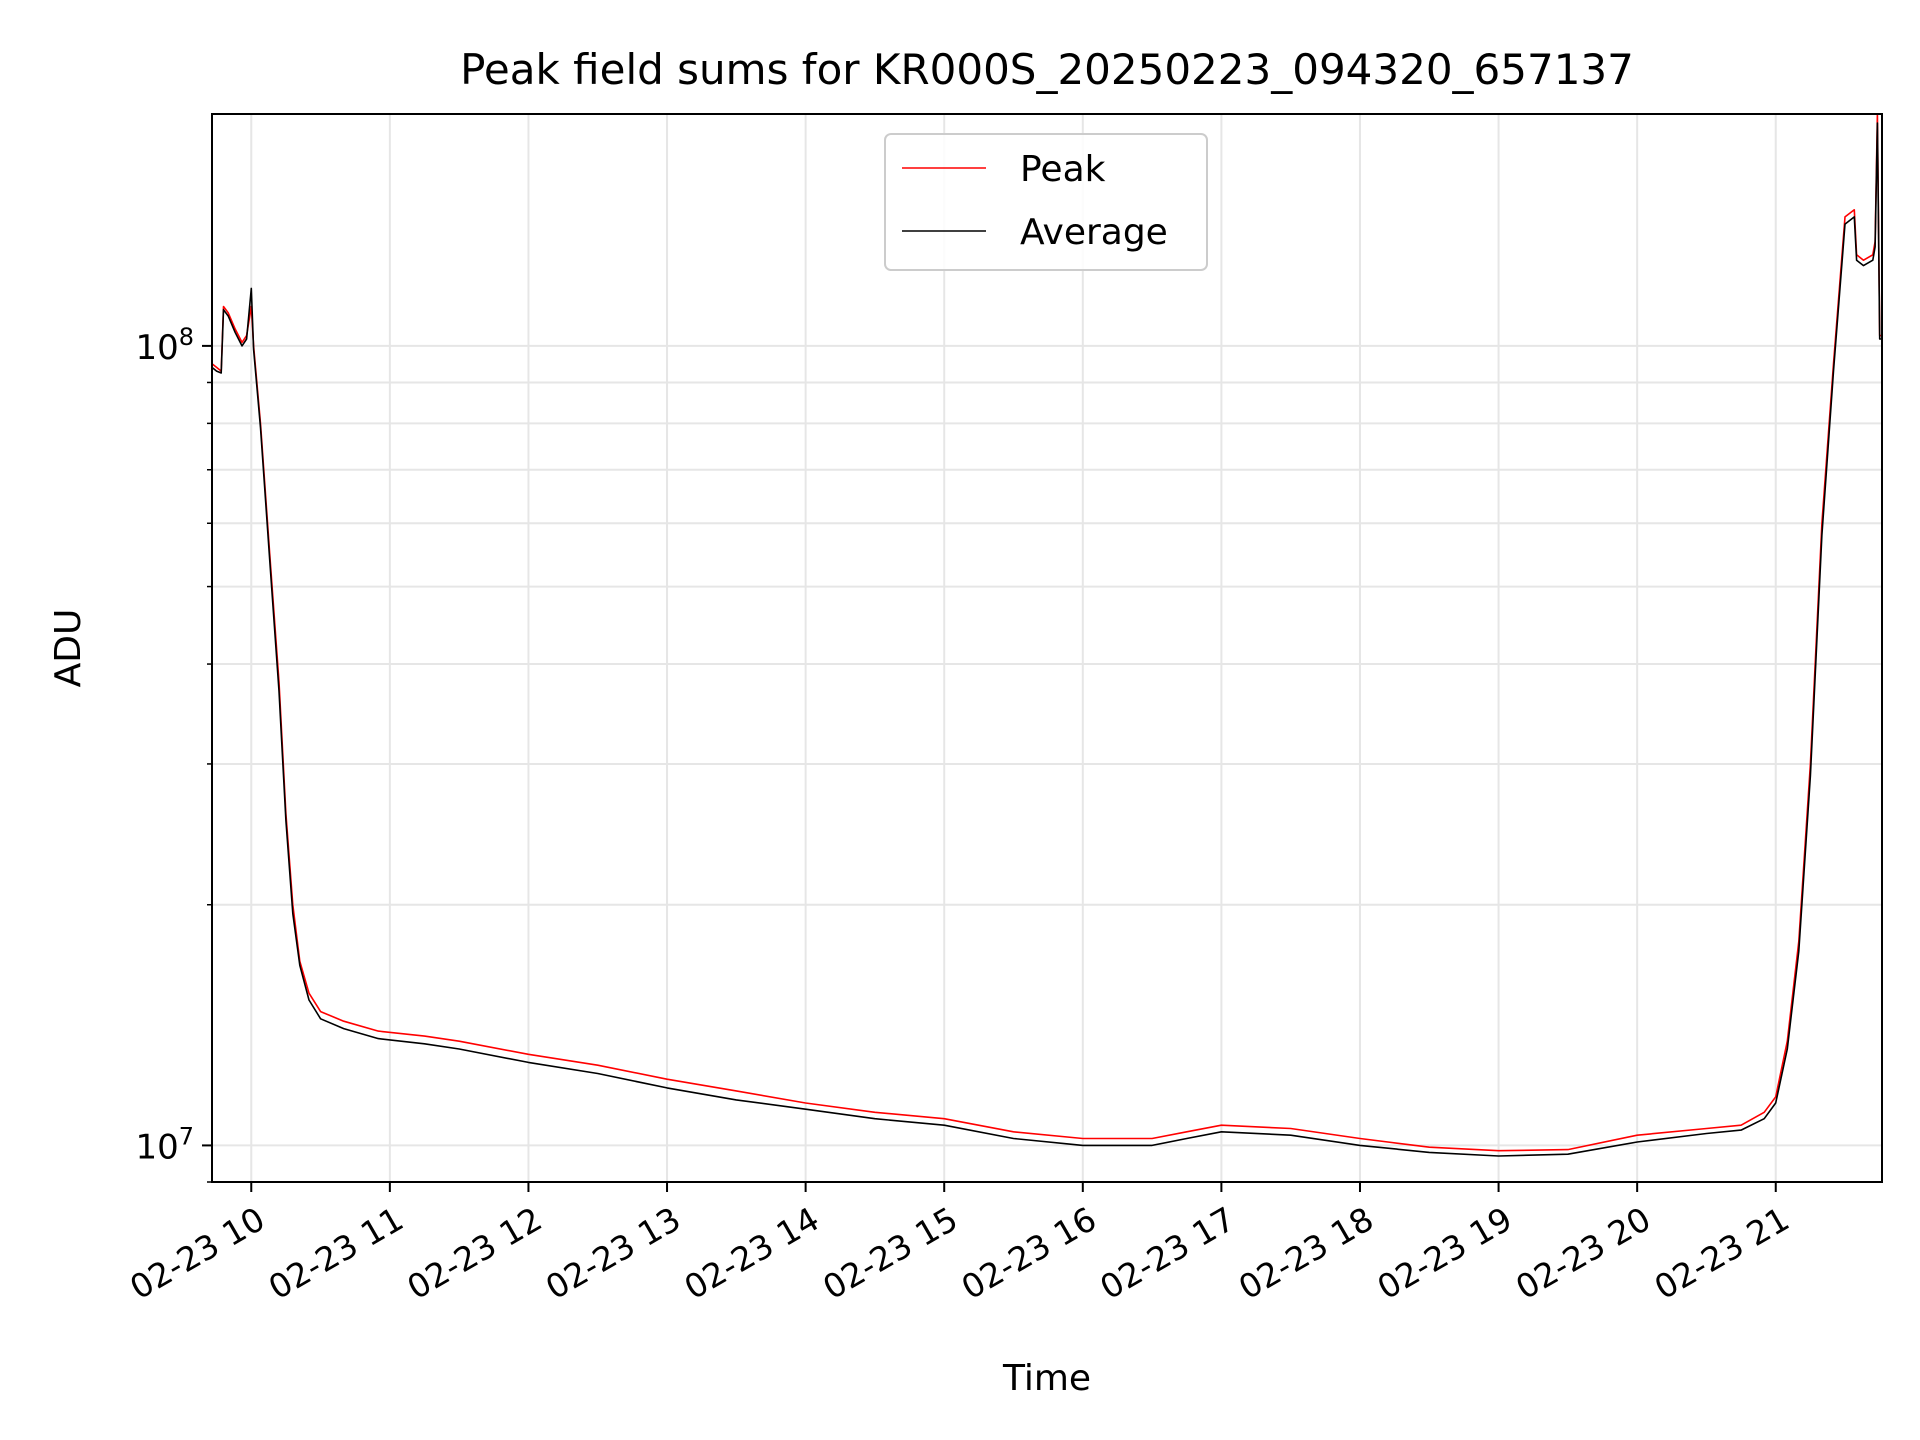 This screenshot has height=1440, width=1920. Describe the element at coordinates (1094, 232) in the screenshot. I see `legend-label-average: Average` at that location.